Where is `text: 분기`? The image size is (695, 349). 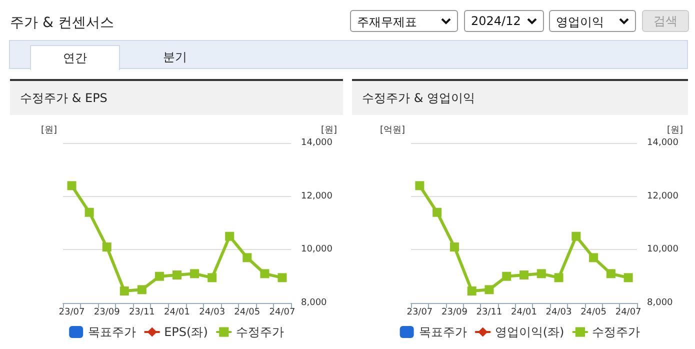
text: 분기 is located at coordinates (175, 57).